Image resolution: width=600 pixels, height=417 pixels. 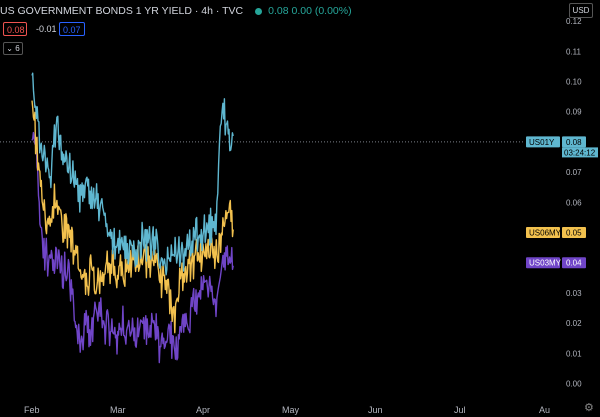 I want to click on spread-value: -0.01, so click(x=46, y=29).